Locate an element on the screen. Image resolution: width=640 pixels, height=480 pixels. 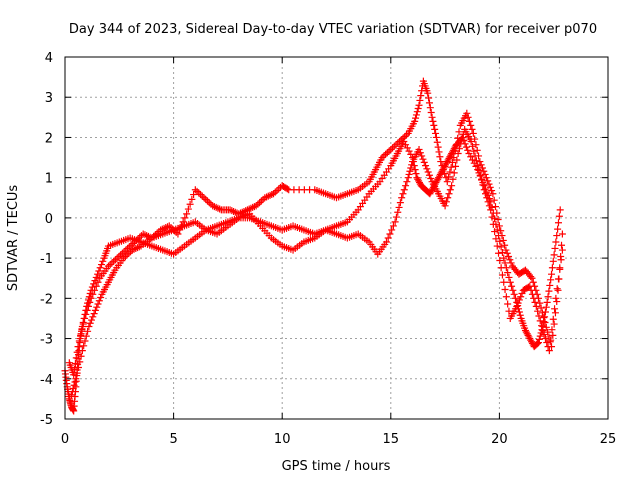
y-tick-label: 2 is located at coordinates (49, 138).